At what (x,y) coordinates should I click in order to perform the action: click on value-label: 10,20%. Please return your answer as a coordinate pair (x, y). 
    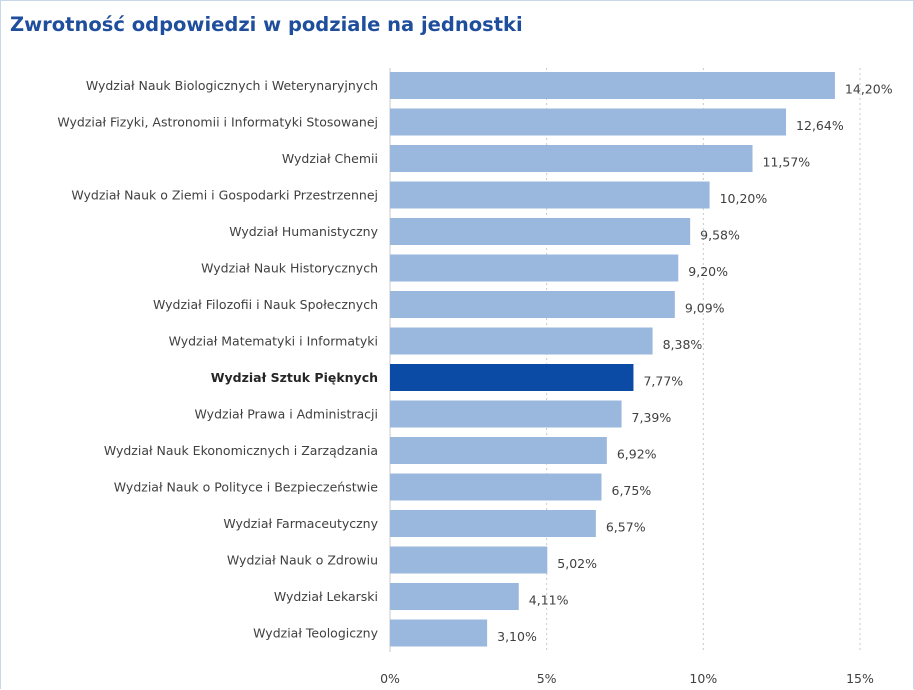
    Looking at the image, I should click on (744, 198).